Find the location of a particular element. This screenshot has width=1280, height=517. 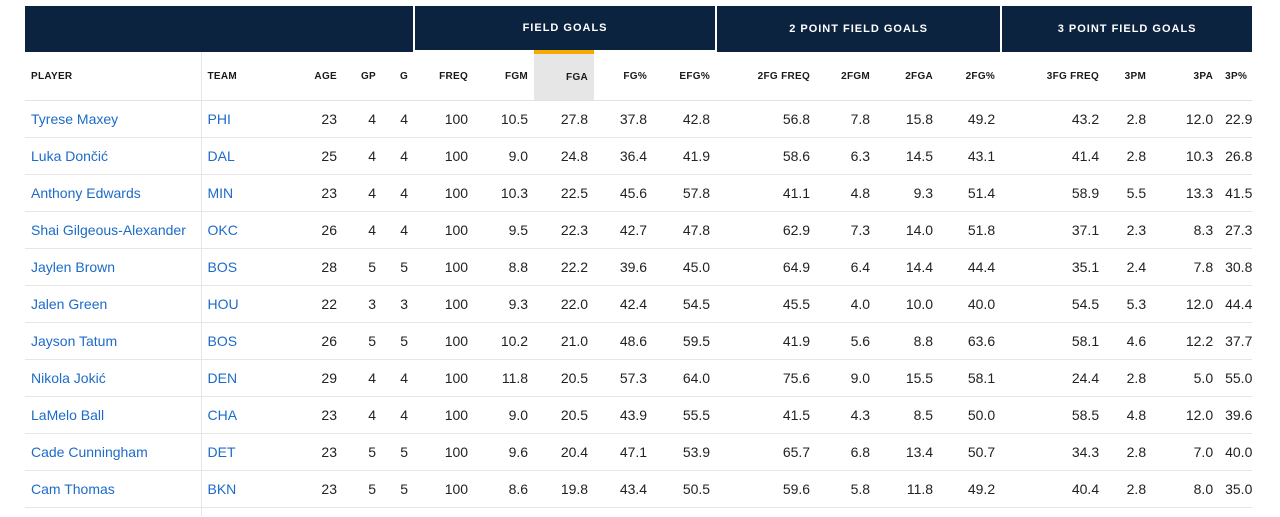

team-link: MIN is located at coordinates (220, 193).